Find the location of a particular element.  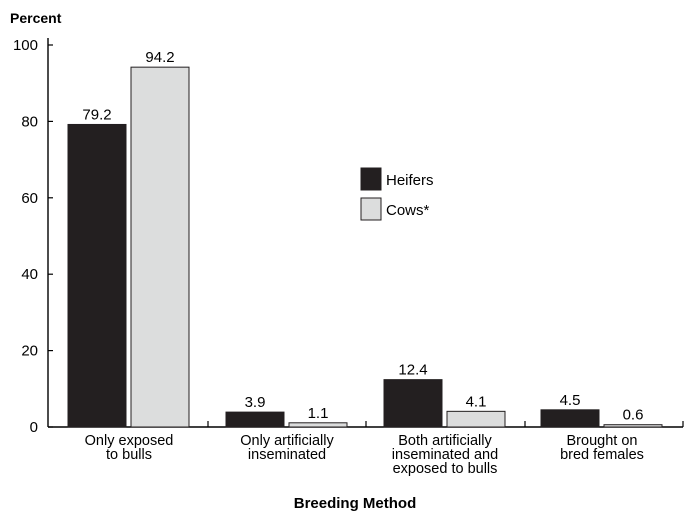

data-label: 0.6 is located at coordinates (633, 415).